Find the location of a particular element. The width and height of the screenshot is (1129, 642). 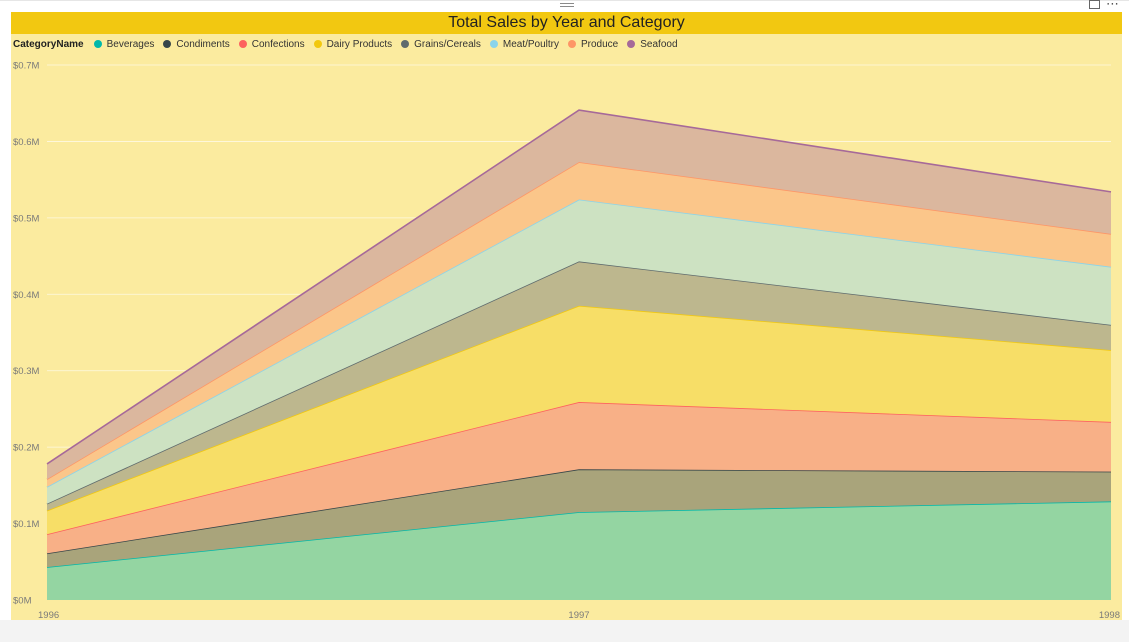

legend-label: Dairy Products is located at coordinates (359, 44).